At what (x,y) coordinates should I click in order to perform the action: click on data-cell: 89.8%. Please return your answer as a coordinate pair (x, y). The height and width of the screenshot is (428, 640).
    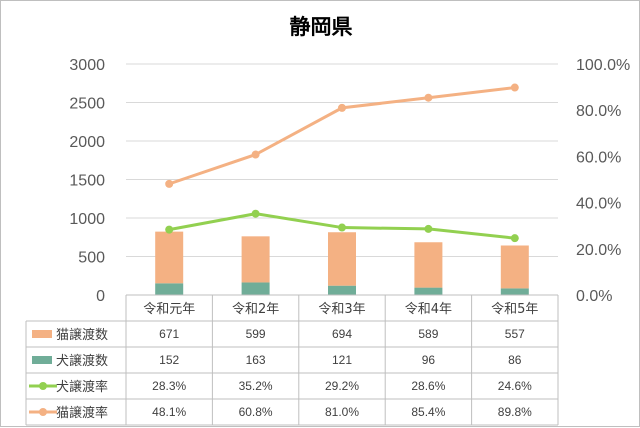
    Looking at the image, I should click on (515, 412).